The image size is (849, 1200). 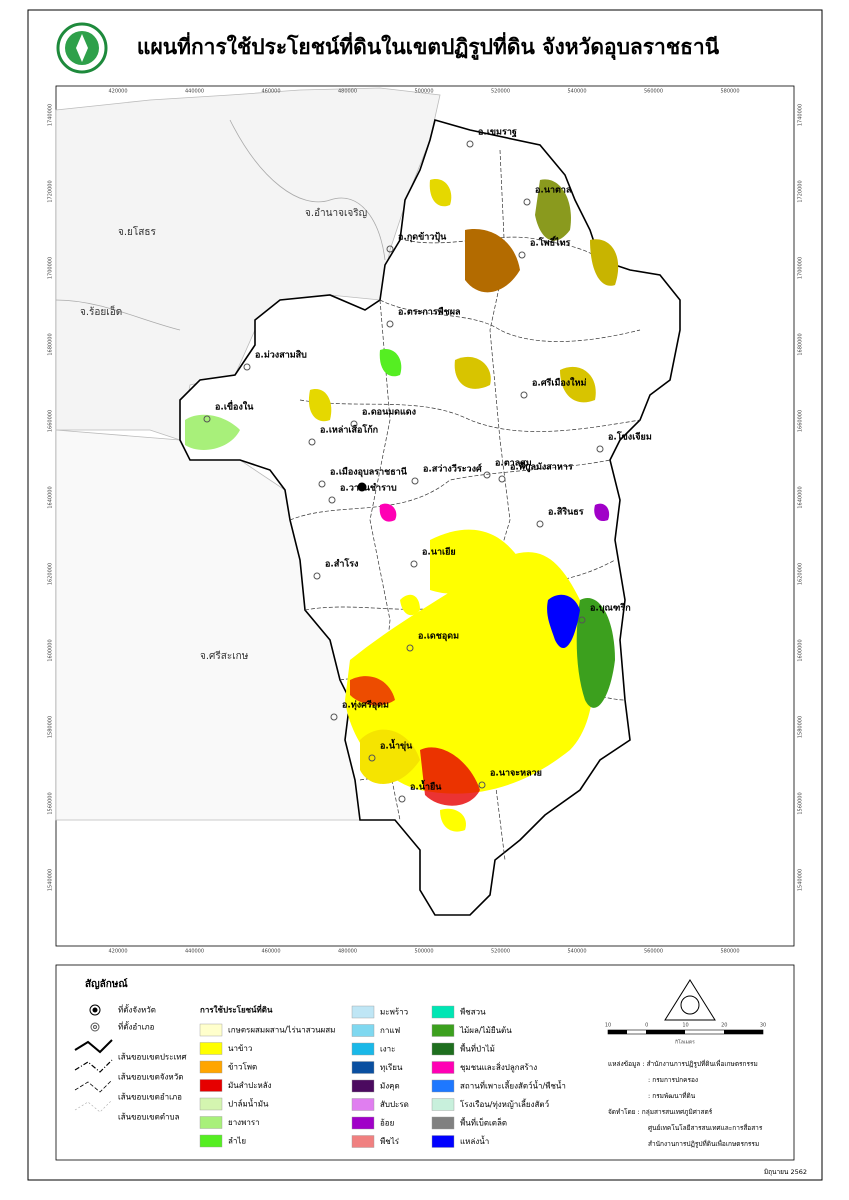 I want to click on source-note: ศูนย์เทคโนโลยีสารสนเทศและการสื่อสาร, so click(x=705, y=1127).